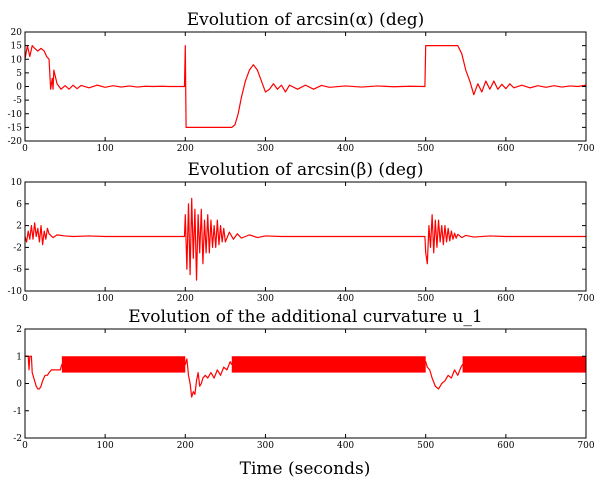 This screenshot has width=594, height=481. Describe the element at coordinates (15, 142) in the screenshot. I see `y-tick-label: -20` at that location.